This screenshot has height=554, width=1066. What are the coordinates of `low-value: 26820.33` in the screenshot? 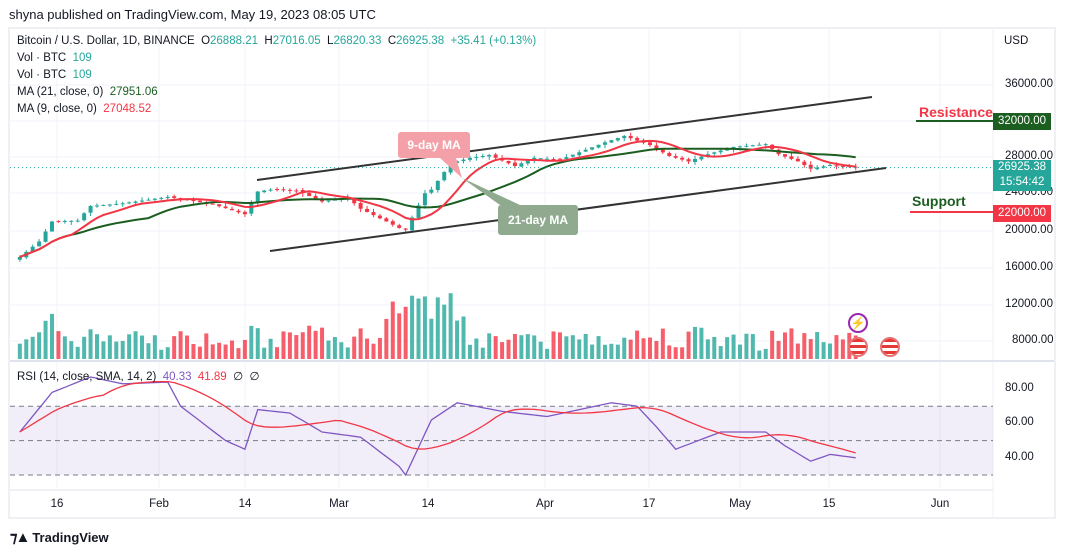 It's located at (357, 41).